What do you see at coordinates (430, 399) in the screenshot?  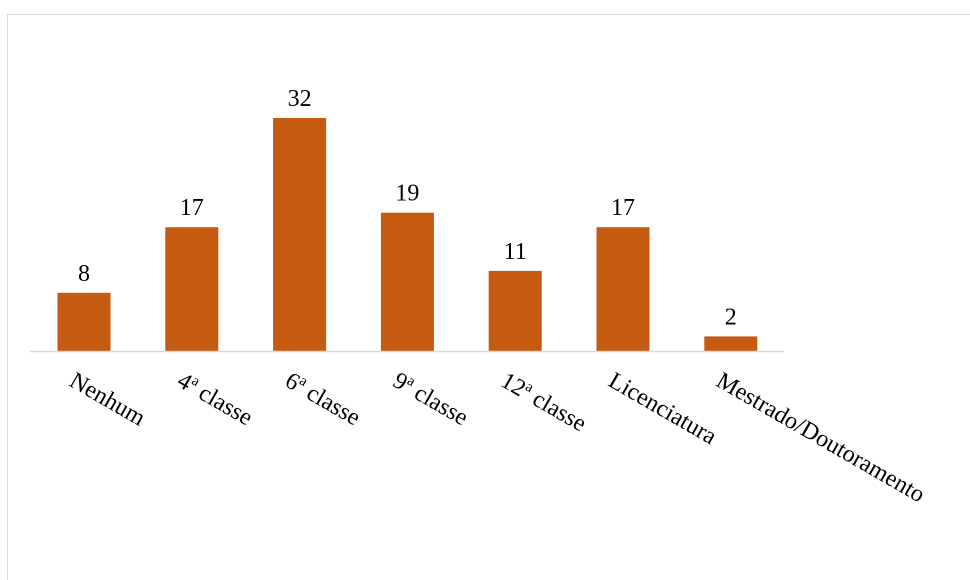 I see `x-tick-label-3: 9a classe` at bounding box center [430, 399].